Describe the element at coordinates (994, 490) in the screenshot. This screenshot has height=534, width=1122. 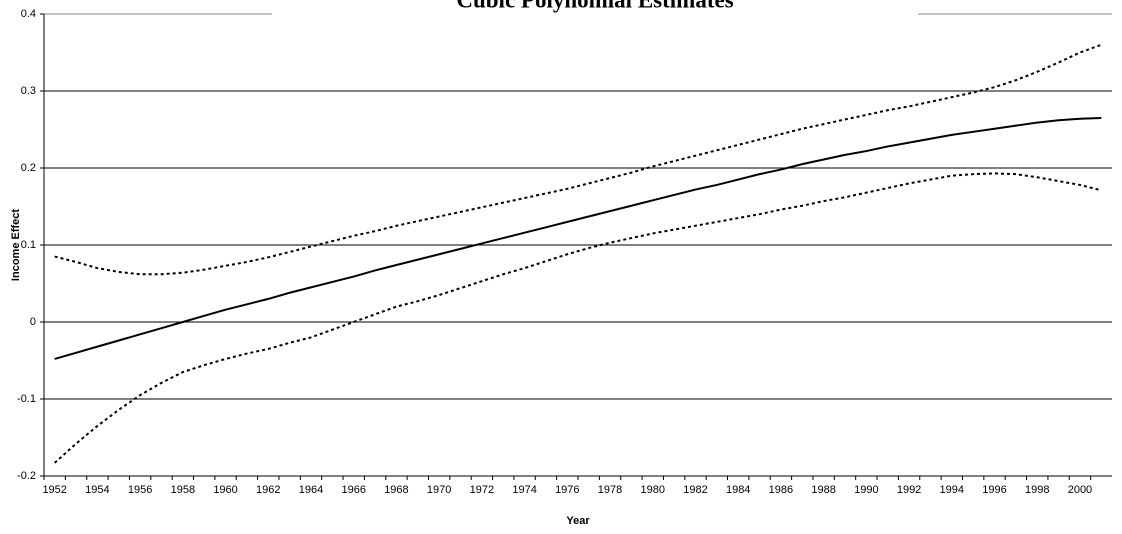
I see `x-tick-label: 1996` at that location.